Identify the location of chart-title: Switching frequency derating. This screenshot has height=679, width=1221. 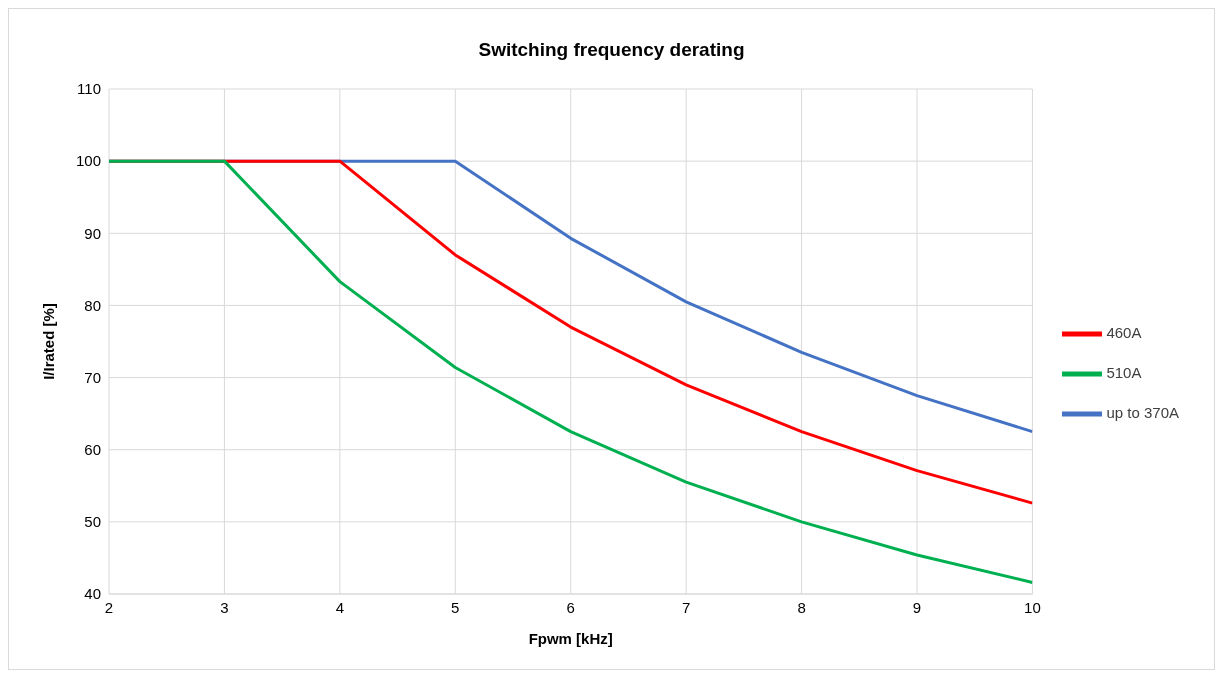
(611, 50).